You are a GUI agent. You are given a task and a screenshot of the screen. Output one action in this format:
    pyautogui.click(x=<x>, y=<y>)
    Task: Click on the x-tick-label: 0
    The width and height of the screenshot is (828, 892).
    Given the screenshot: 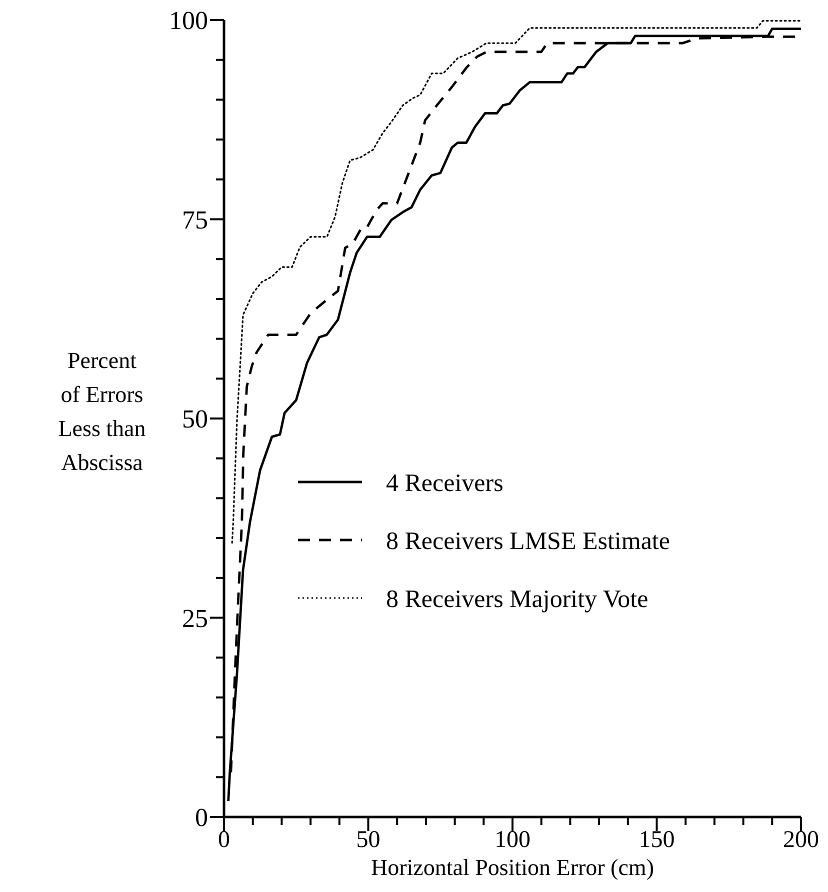 What is the action you would take?
    pyautogui.click(x=224, y=840)
    